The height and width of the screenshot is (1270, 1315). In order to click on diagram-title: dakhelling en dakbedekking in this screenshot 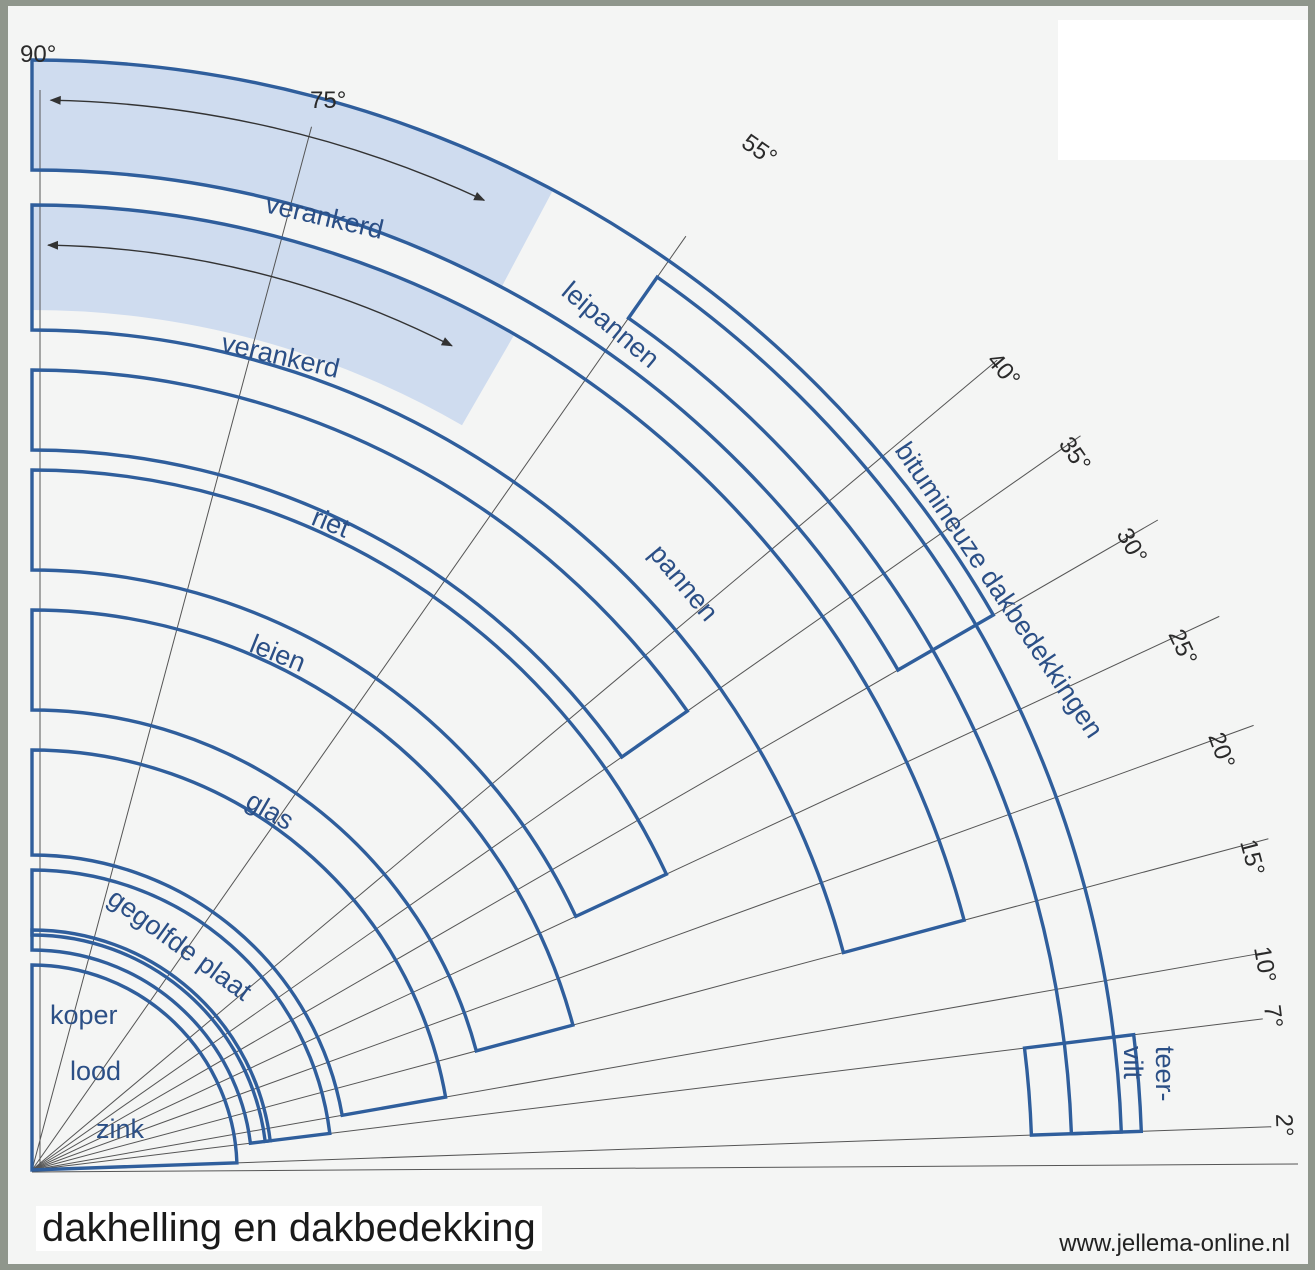, I will do `click(289, 1228)`.